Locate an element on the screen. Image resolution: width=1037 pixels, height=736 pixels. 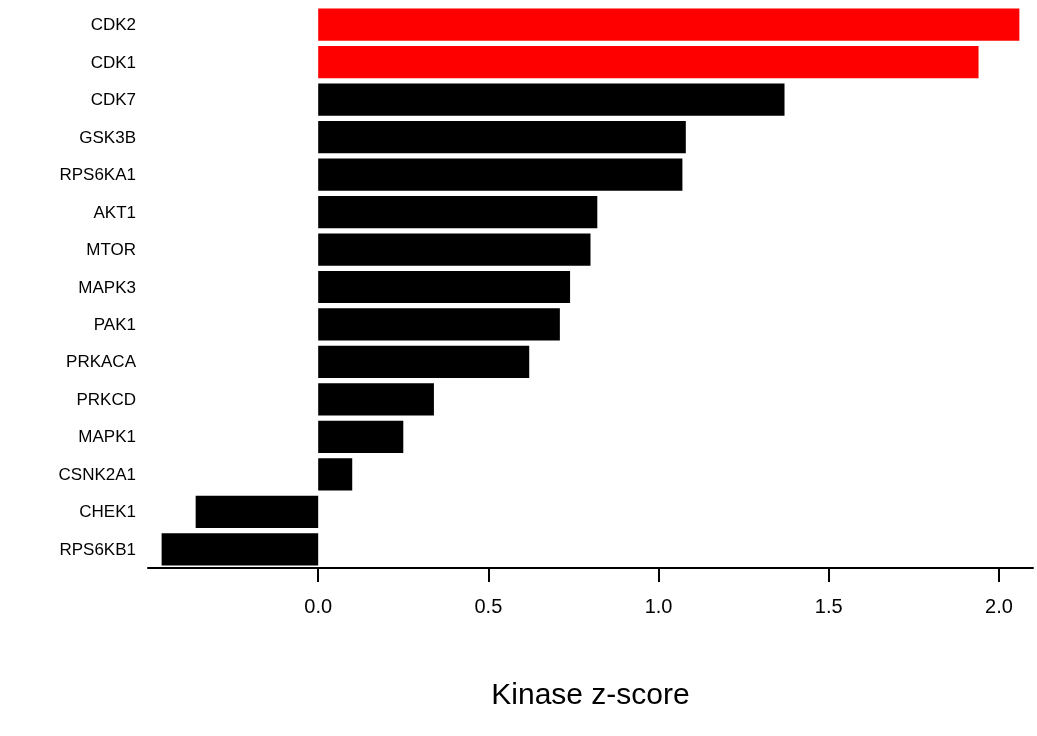
y-tick-label: PRKACA is located at coordinates (101, 362).